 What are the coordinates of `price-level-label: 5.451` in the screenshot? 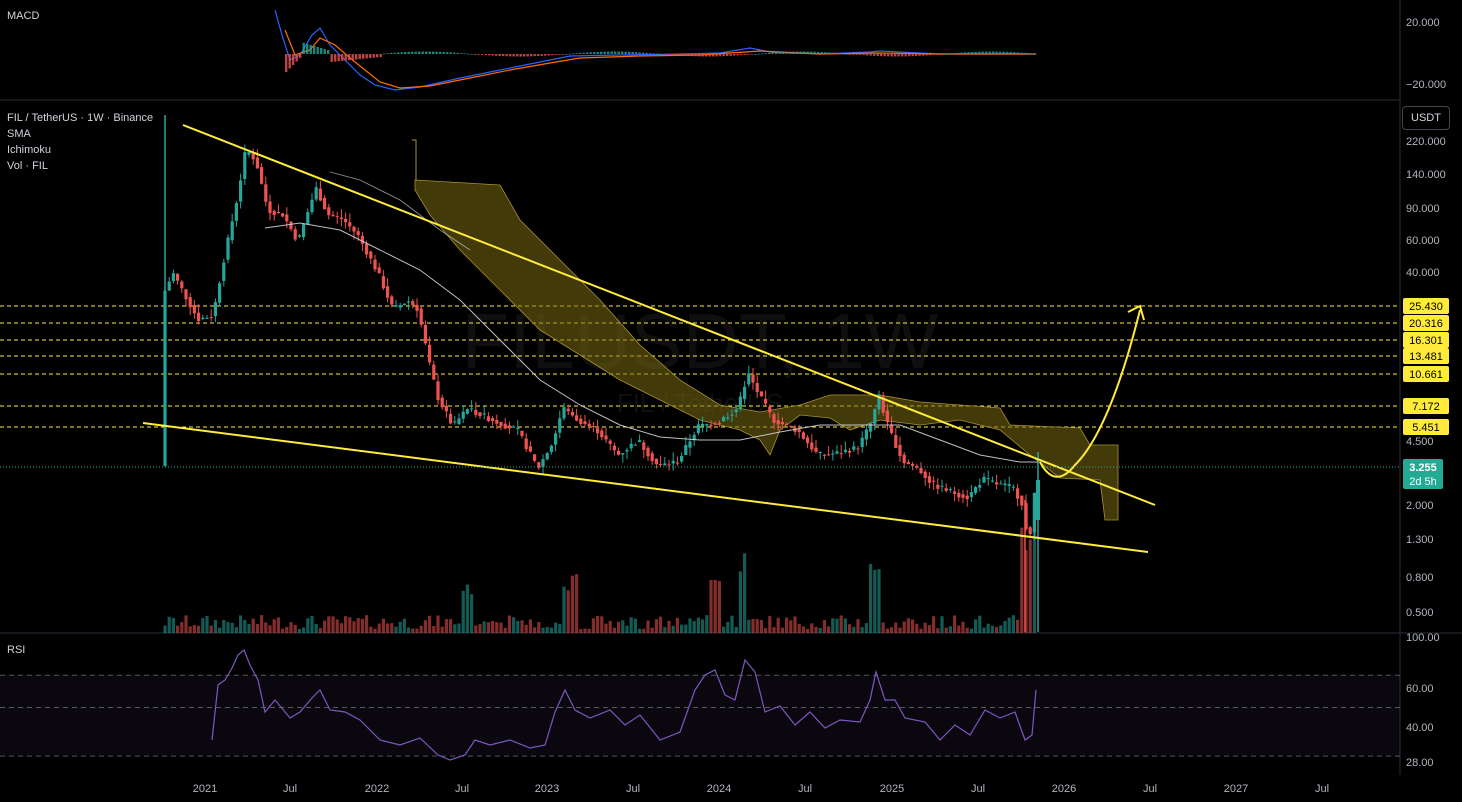 It's located at (1426, 428).